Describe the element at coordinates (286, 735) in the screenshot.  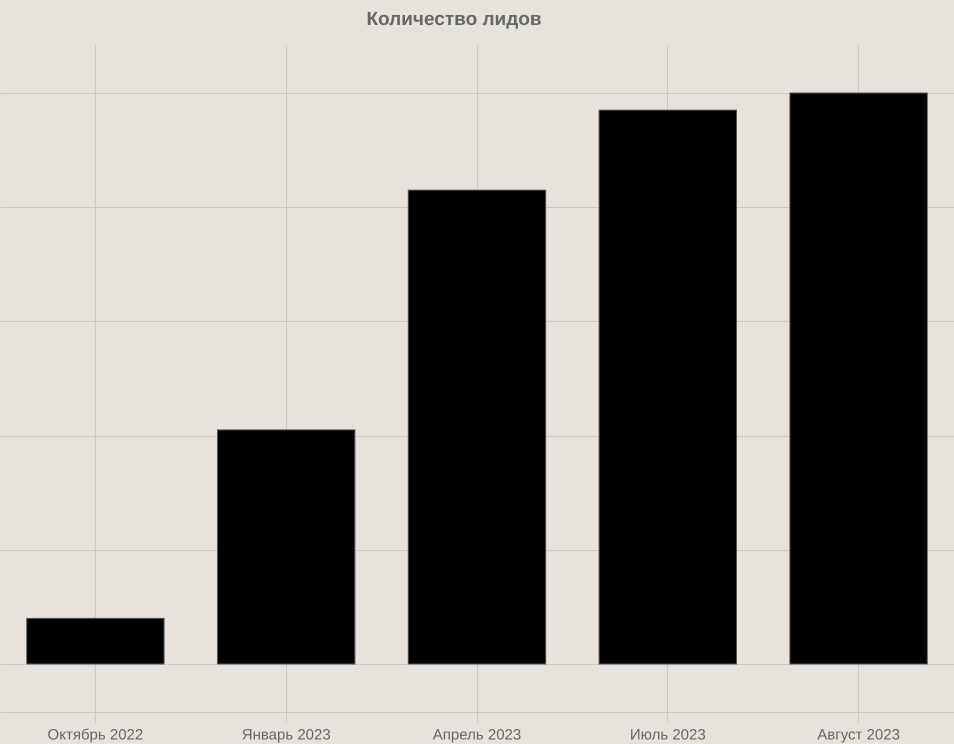
I see `x-tick-label: Январь 2023` at that location.